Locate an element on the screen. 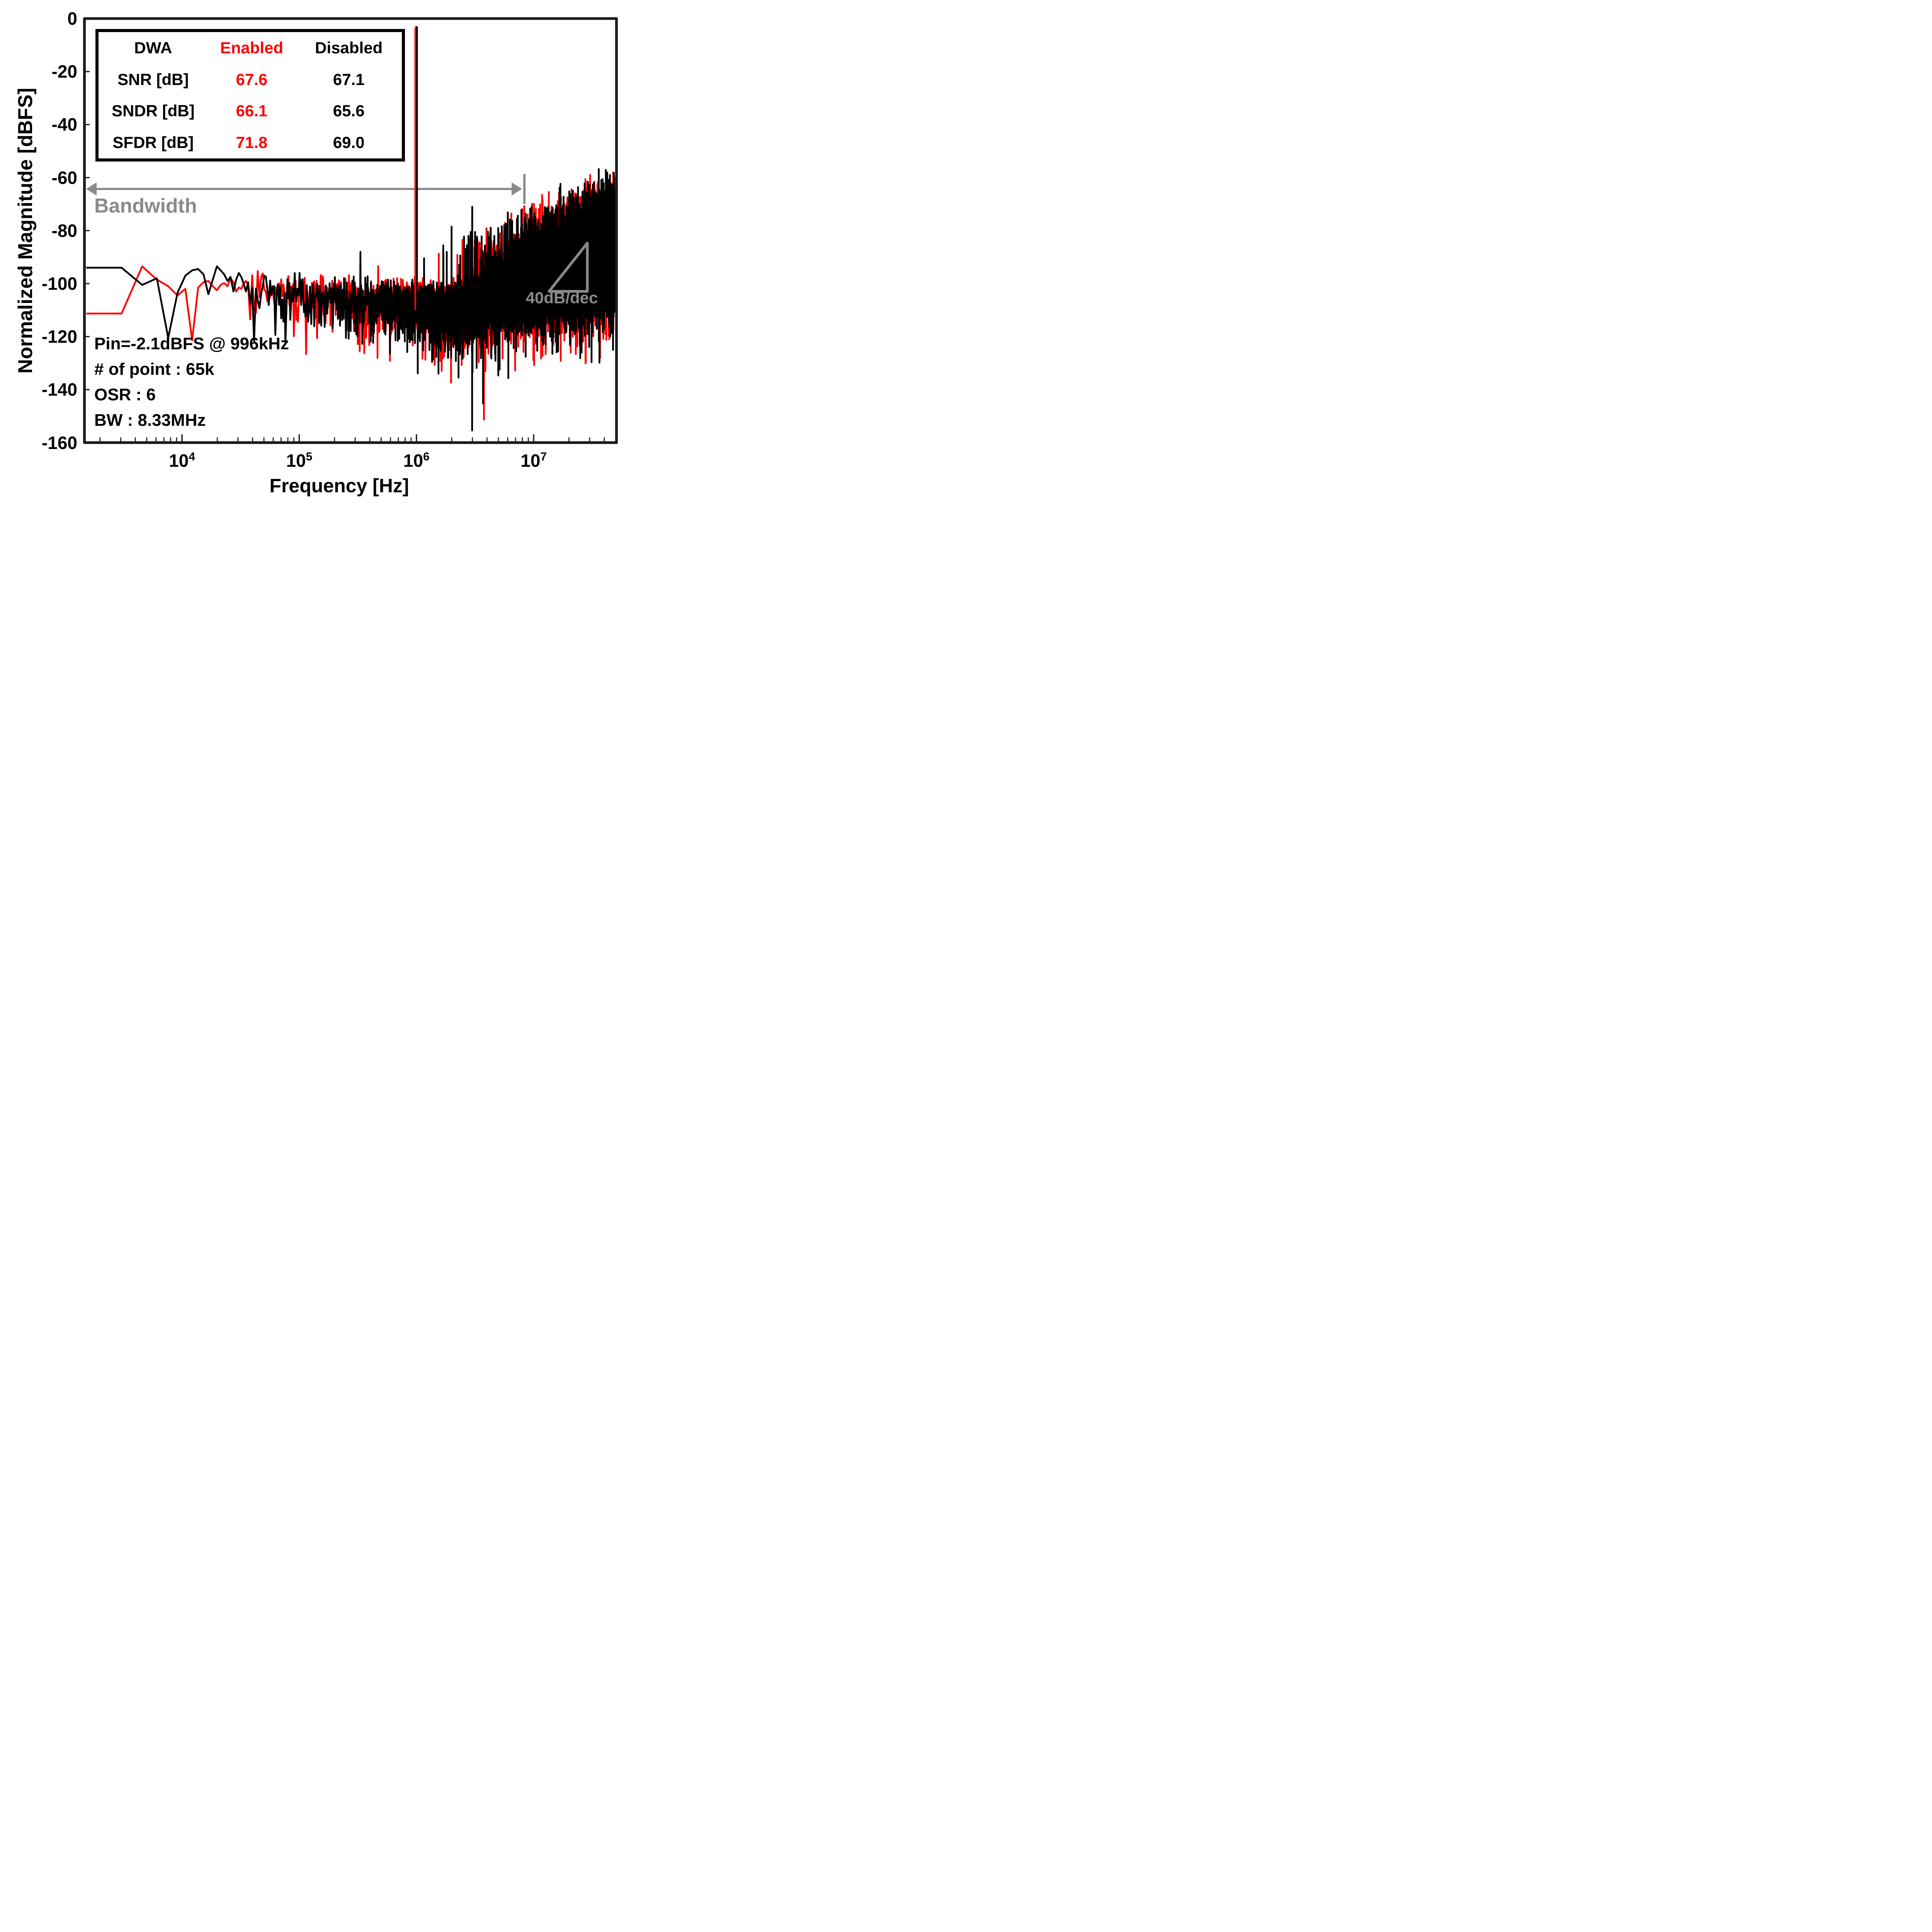 This screenshot has width=1932, height=1932. y-tick-label: -160 is located at coordinates (59, 443).